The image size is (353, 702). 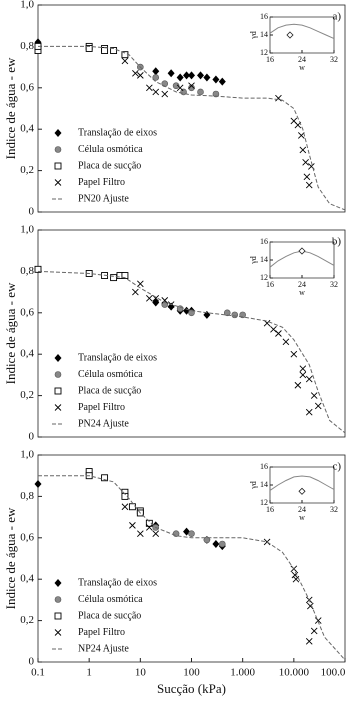 I want to click on x-tick-label: 100.0, so click(x=333, y=673).